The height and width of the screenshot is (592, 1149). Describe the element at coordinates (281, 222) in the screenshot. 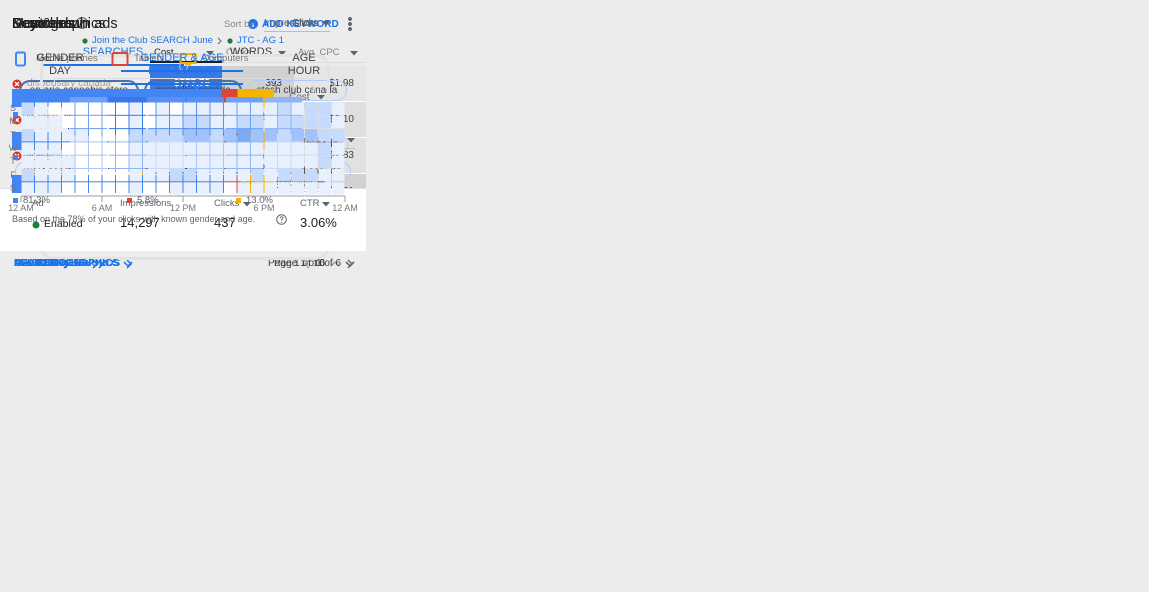

I see `help-dot` at that location.